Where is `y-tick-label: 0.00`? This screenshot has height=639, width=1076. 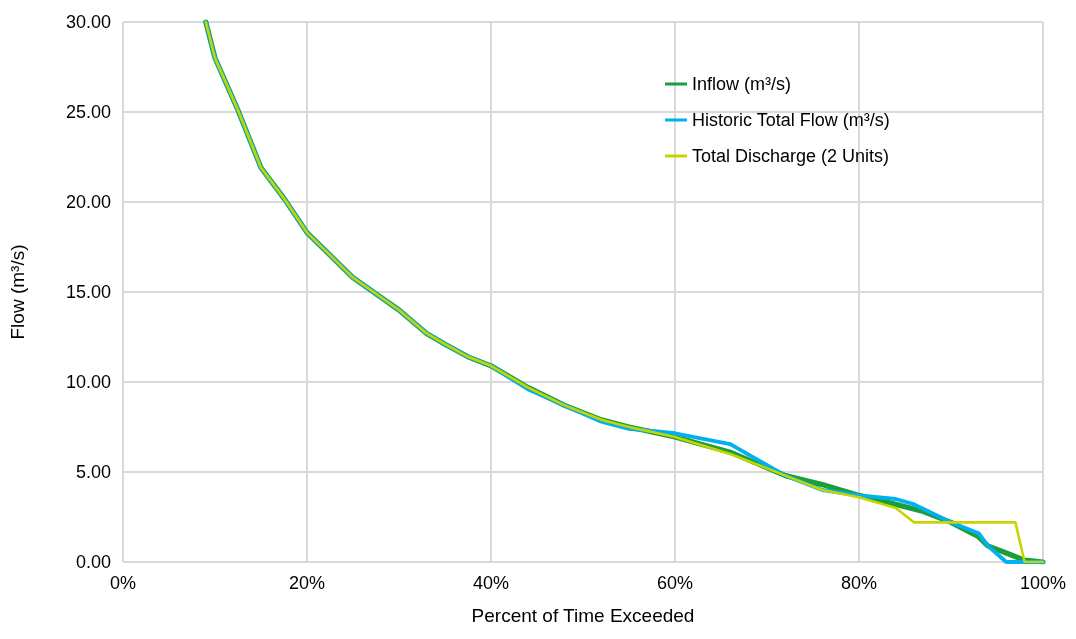 y-tick-label: 0.00 is located at coordinates (93, 562).